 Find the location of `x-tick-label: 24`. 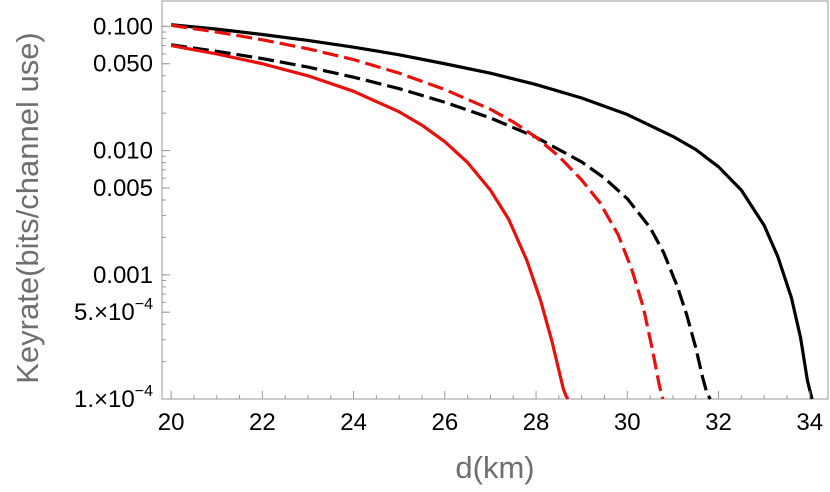

x-tick-label: 24 is located at coordinates (353, 422).